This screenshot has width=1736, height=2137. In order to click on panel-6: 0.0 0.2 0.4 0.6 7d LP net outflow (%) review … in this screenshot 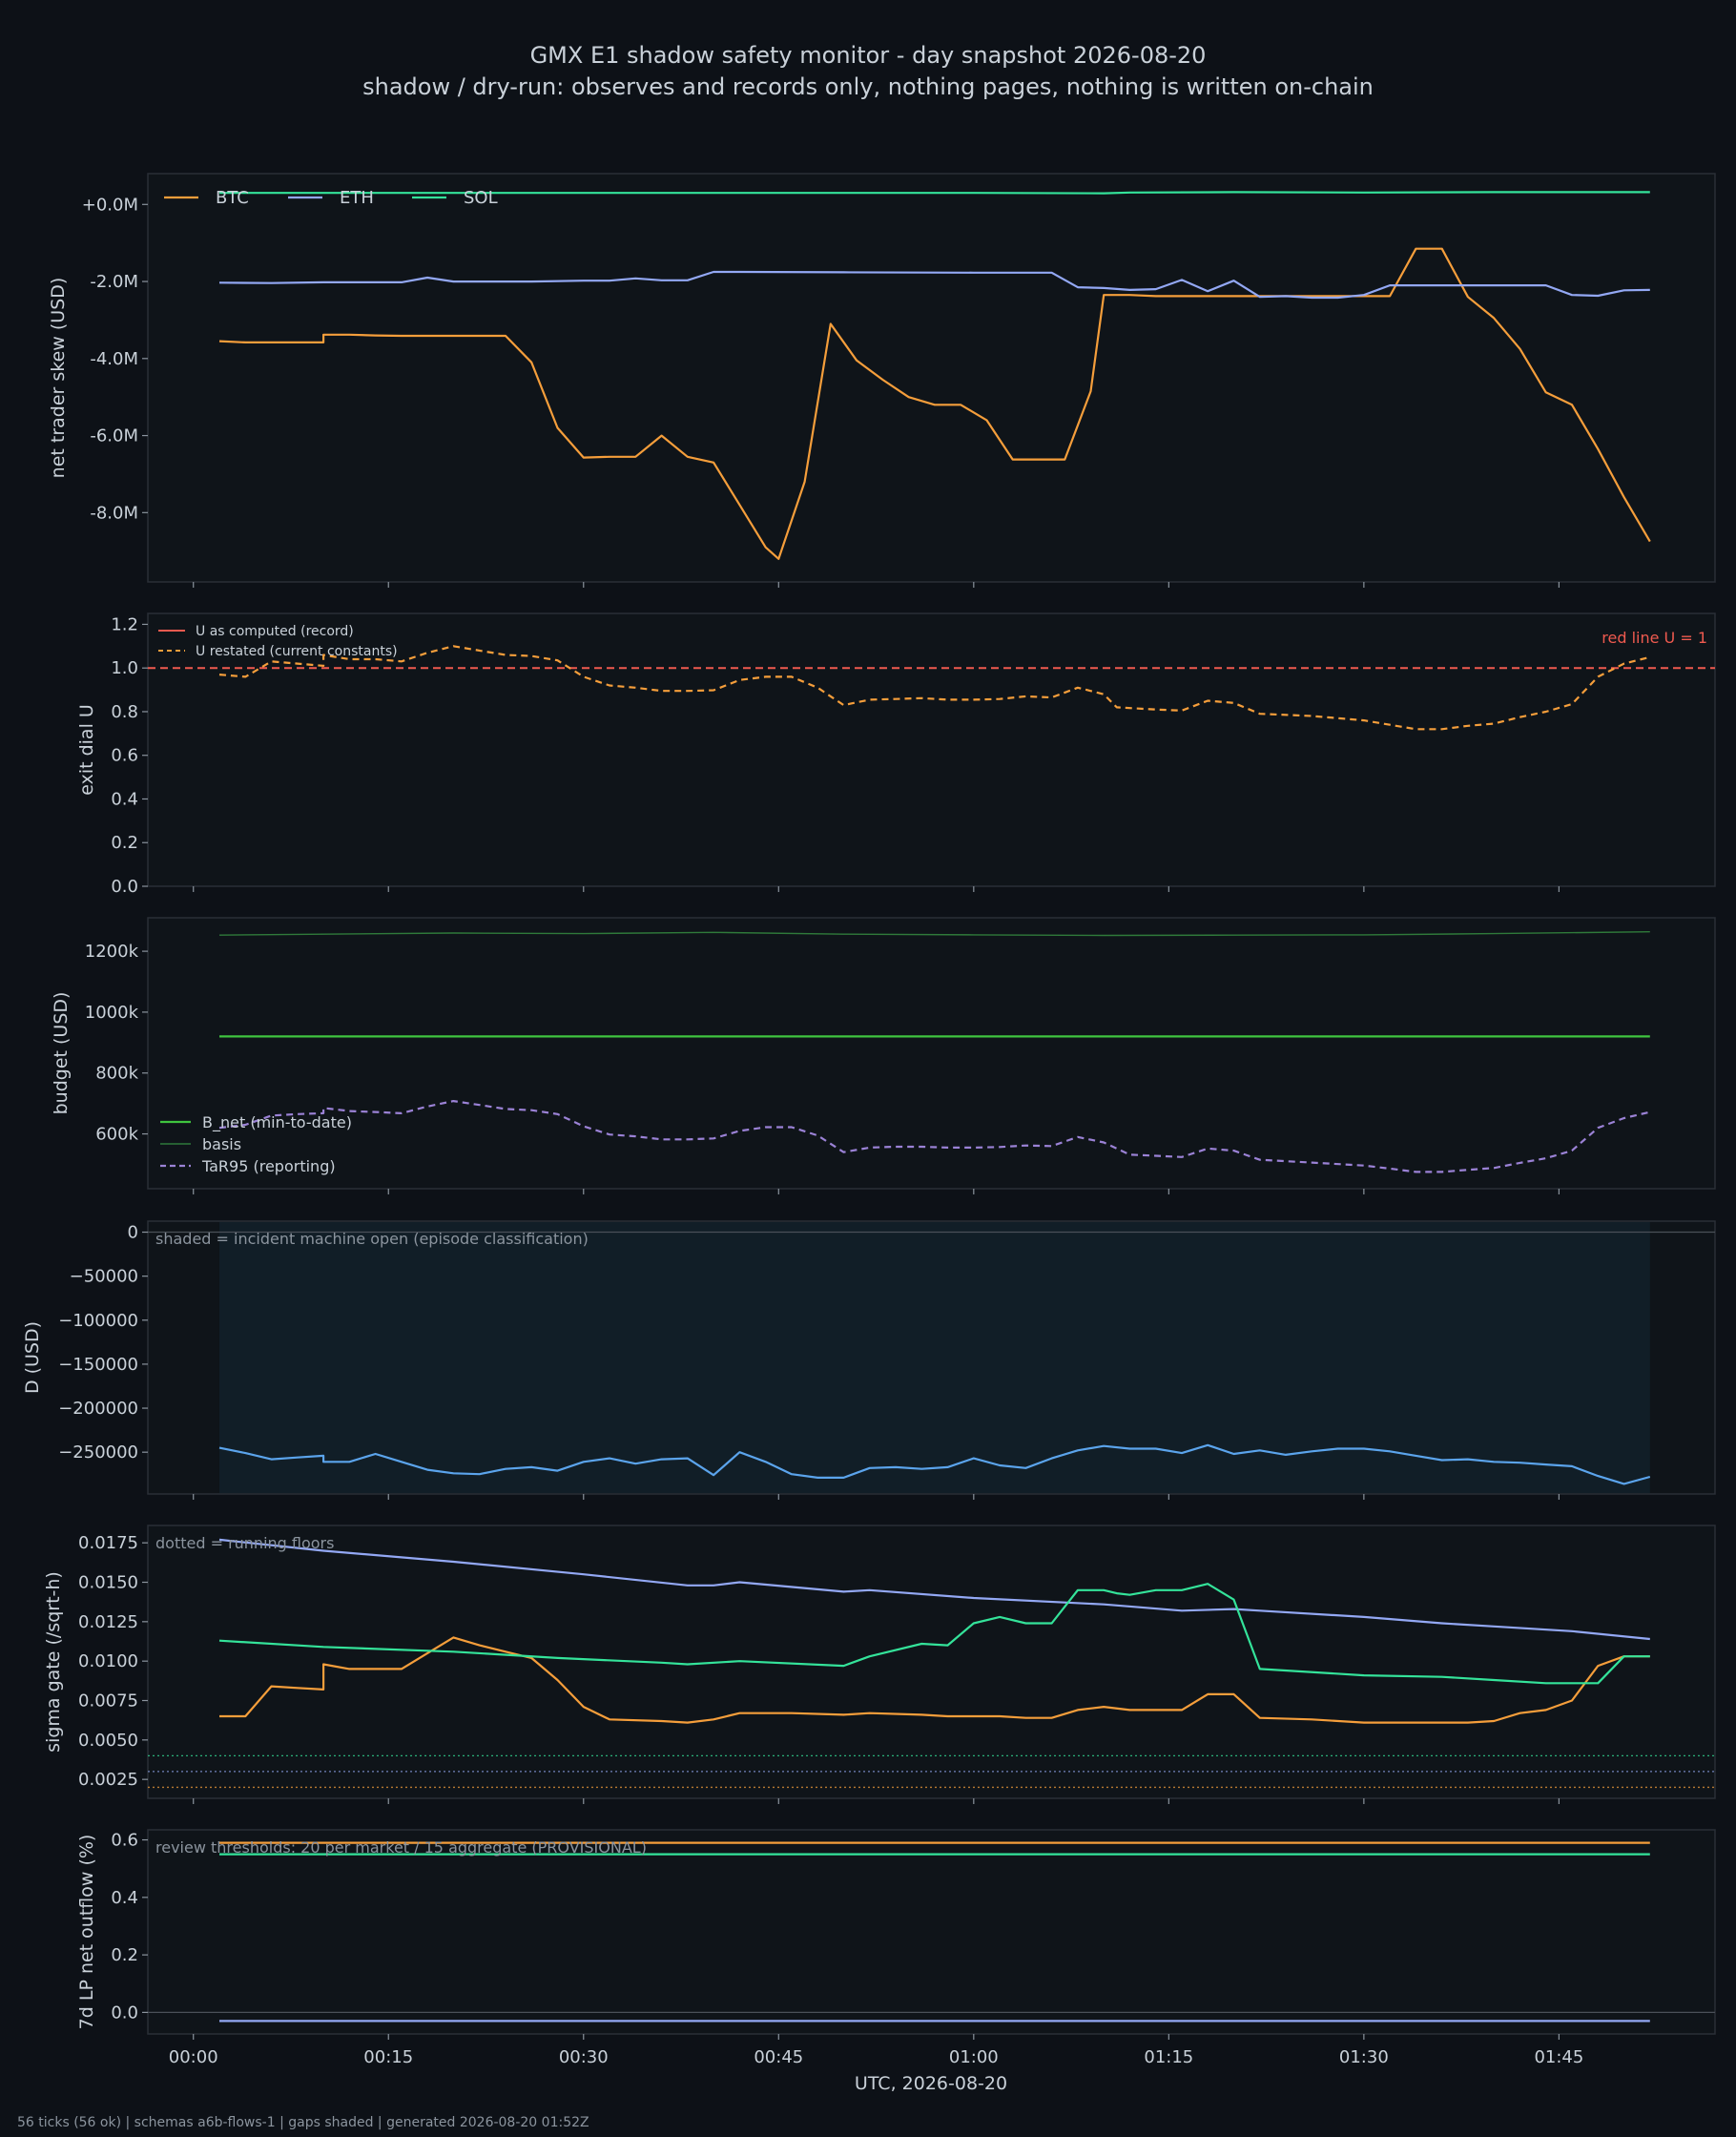, I will do `click(896, 1934)`.